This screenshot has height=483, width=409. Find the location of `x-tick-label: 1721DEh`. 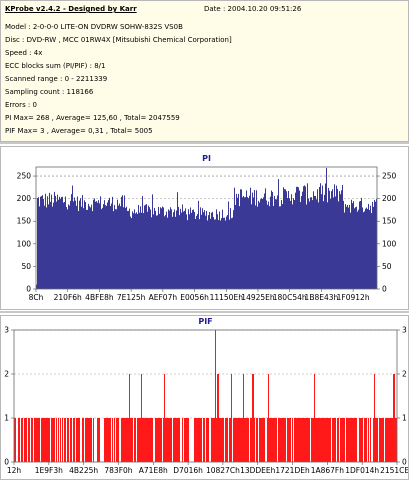

x-tick-label: 1721DEh is located at coordinates (292, 470).